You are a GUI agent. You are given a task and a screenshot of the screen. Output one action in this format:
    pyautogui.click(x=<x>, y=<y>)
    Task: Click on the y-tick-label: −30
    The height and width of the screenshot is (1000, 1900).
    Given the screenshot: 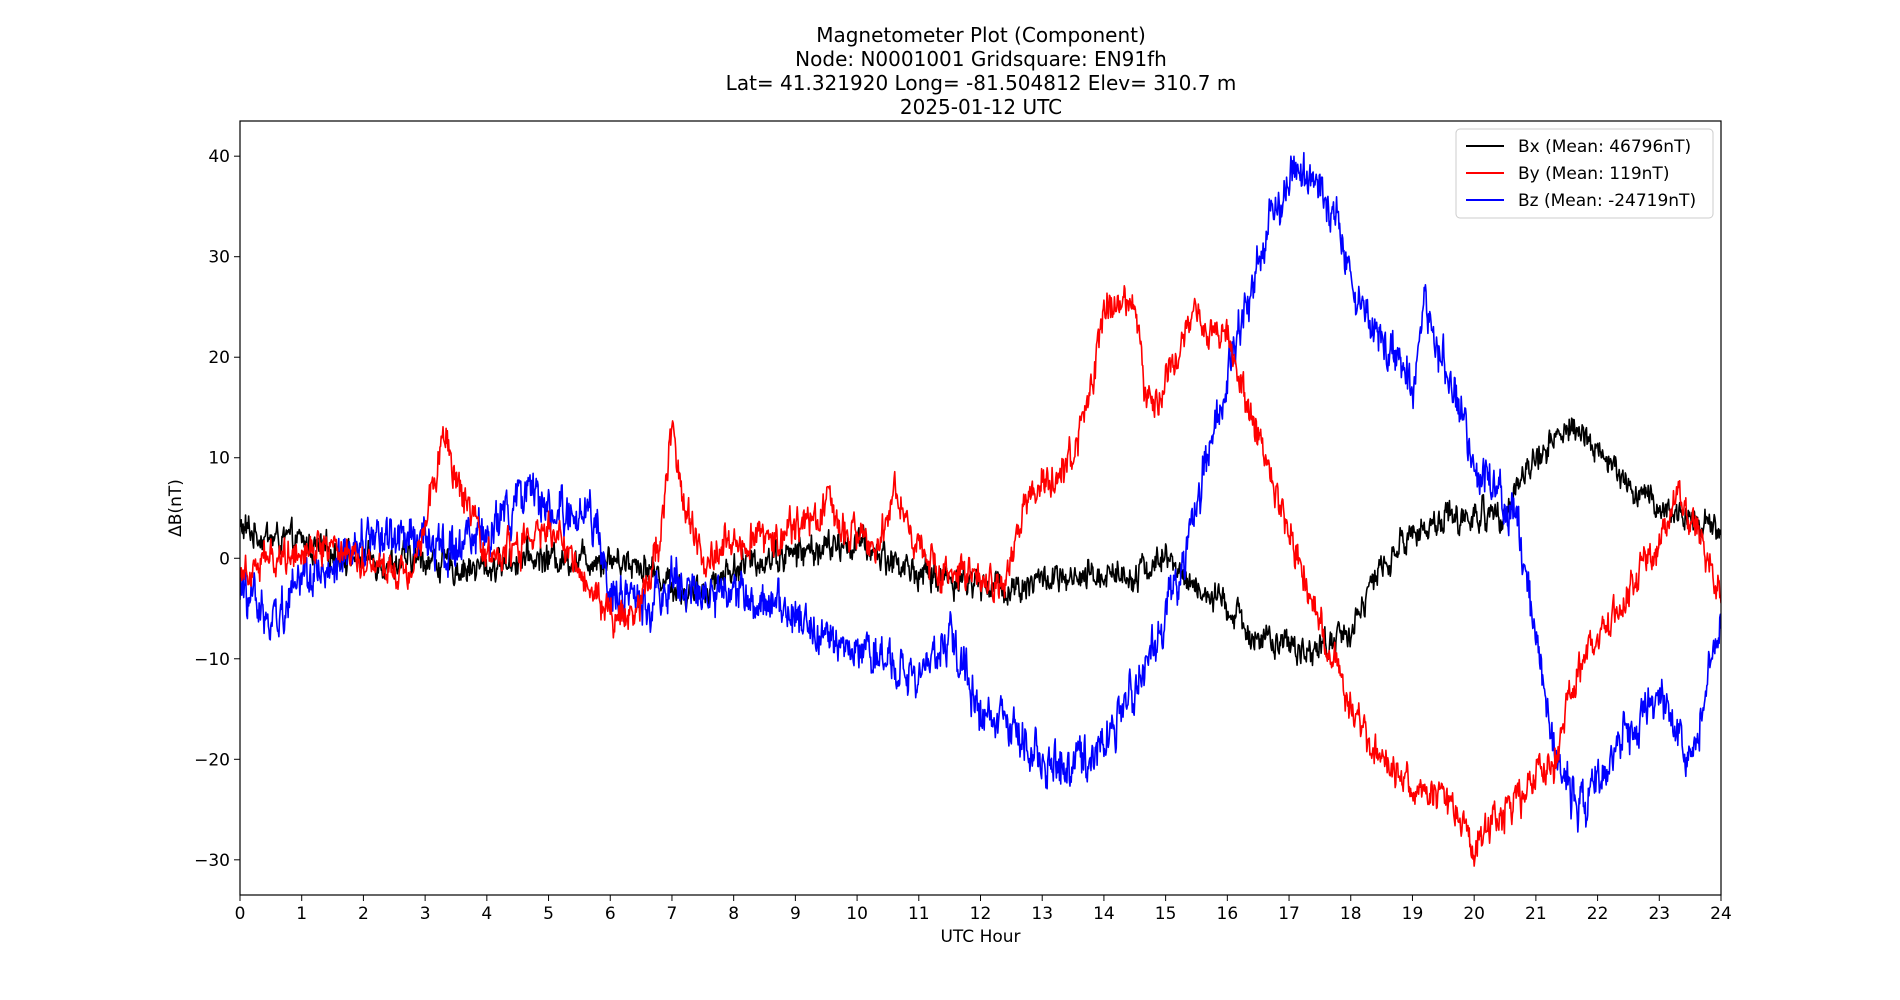 What is the action you would take?
    pyautogui.click(x=212, y=861)
    